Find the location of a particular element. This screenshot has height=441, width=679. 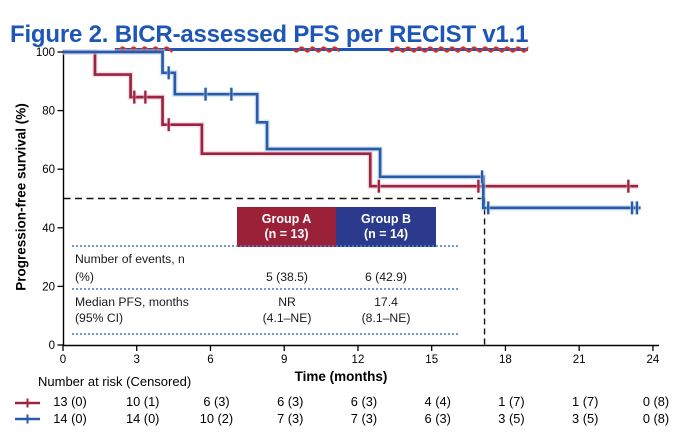

x-tick-label: 21 is located at coordinates (579, 360).